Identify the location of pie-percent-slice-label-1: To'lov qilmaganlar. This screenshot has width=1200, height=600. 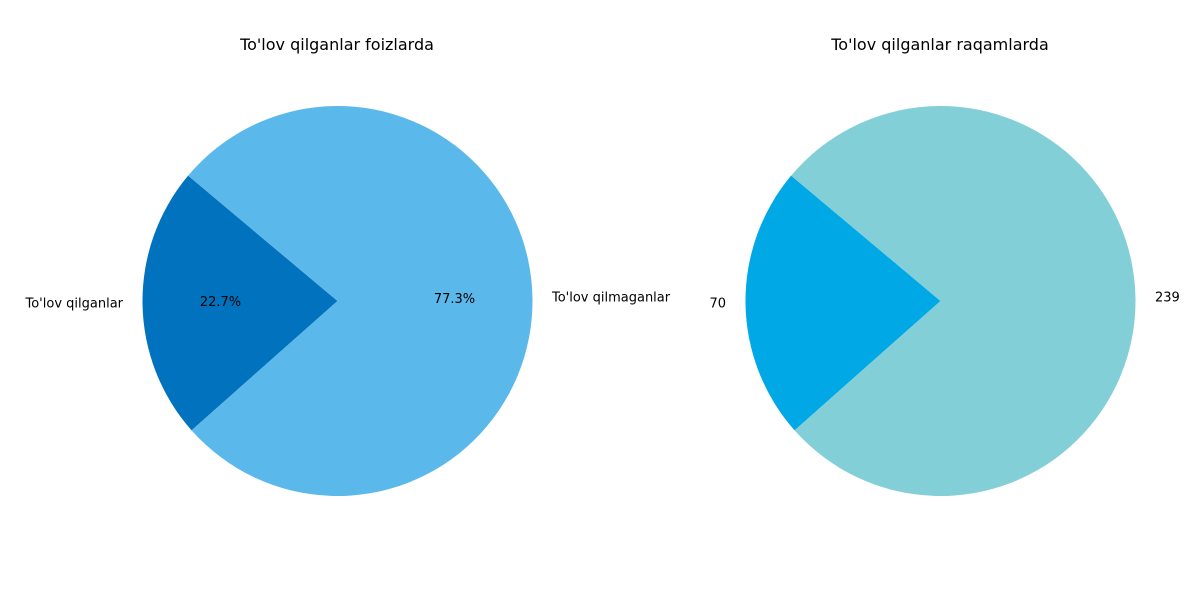
(611, 298).